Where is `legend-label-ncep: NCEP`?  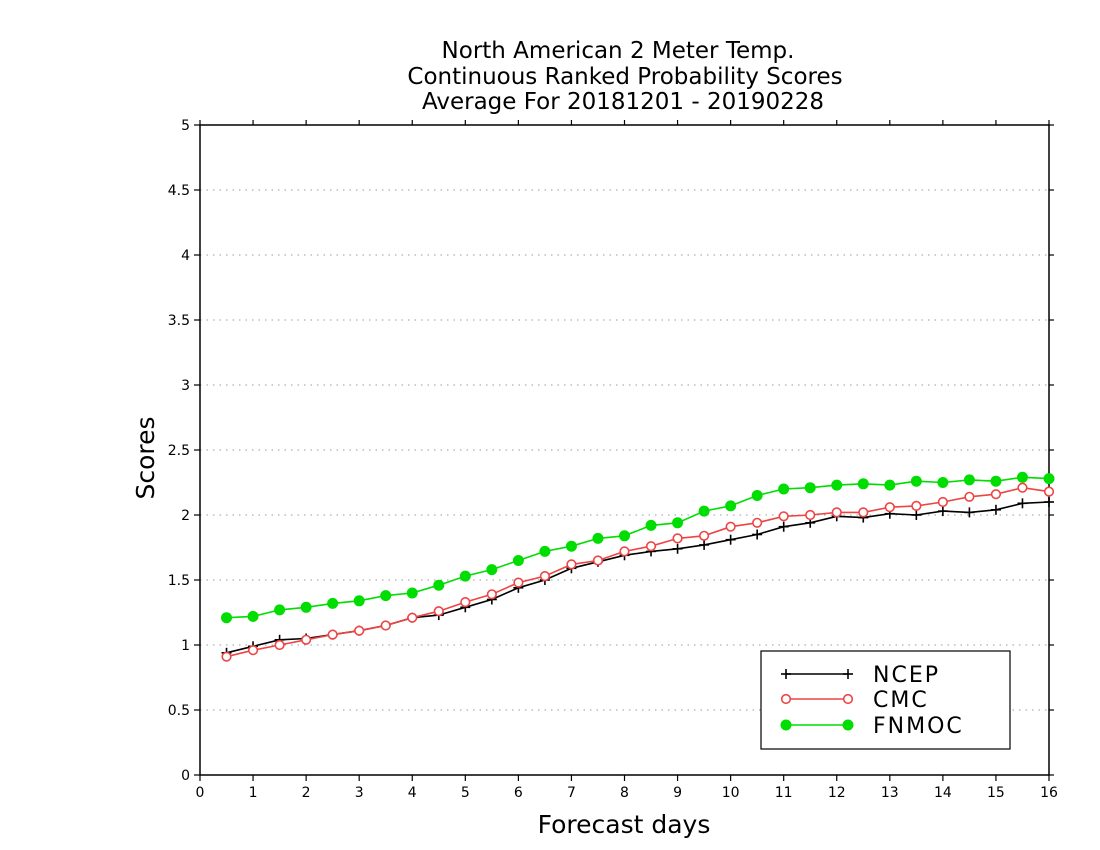
legend-label-ncep: NCEP is located at coordinates (906, 675).